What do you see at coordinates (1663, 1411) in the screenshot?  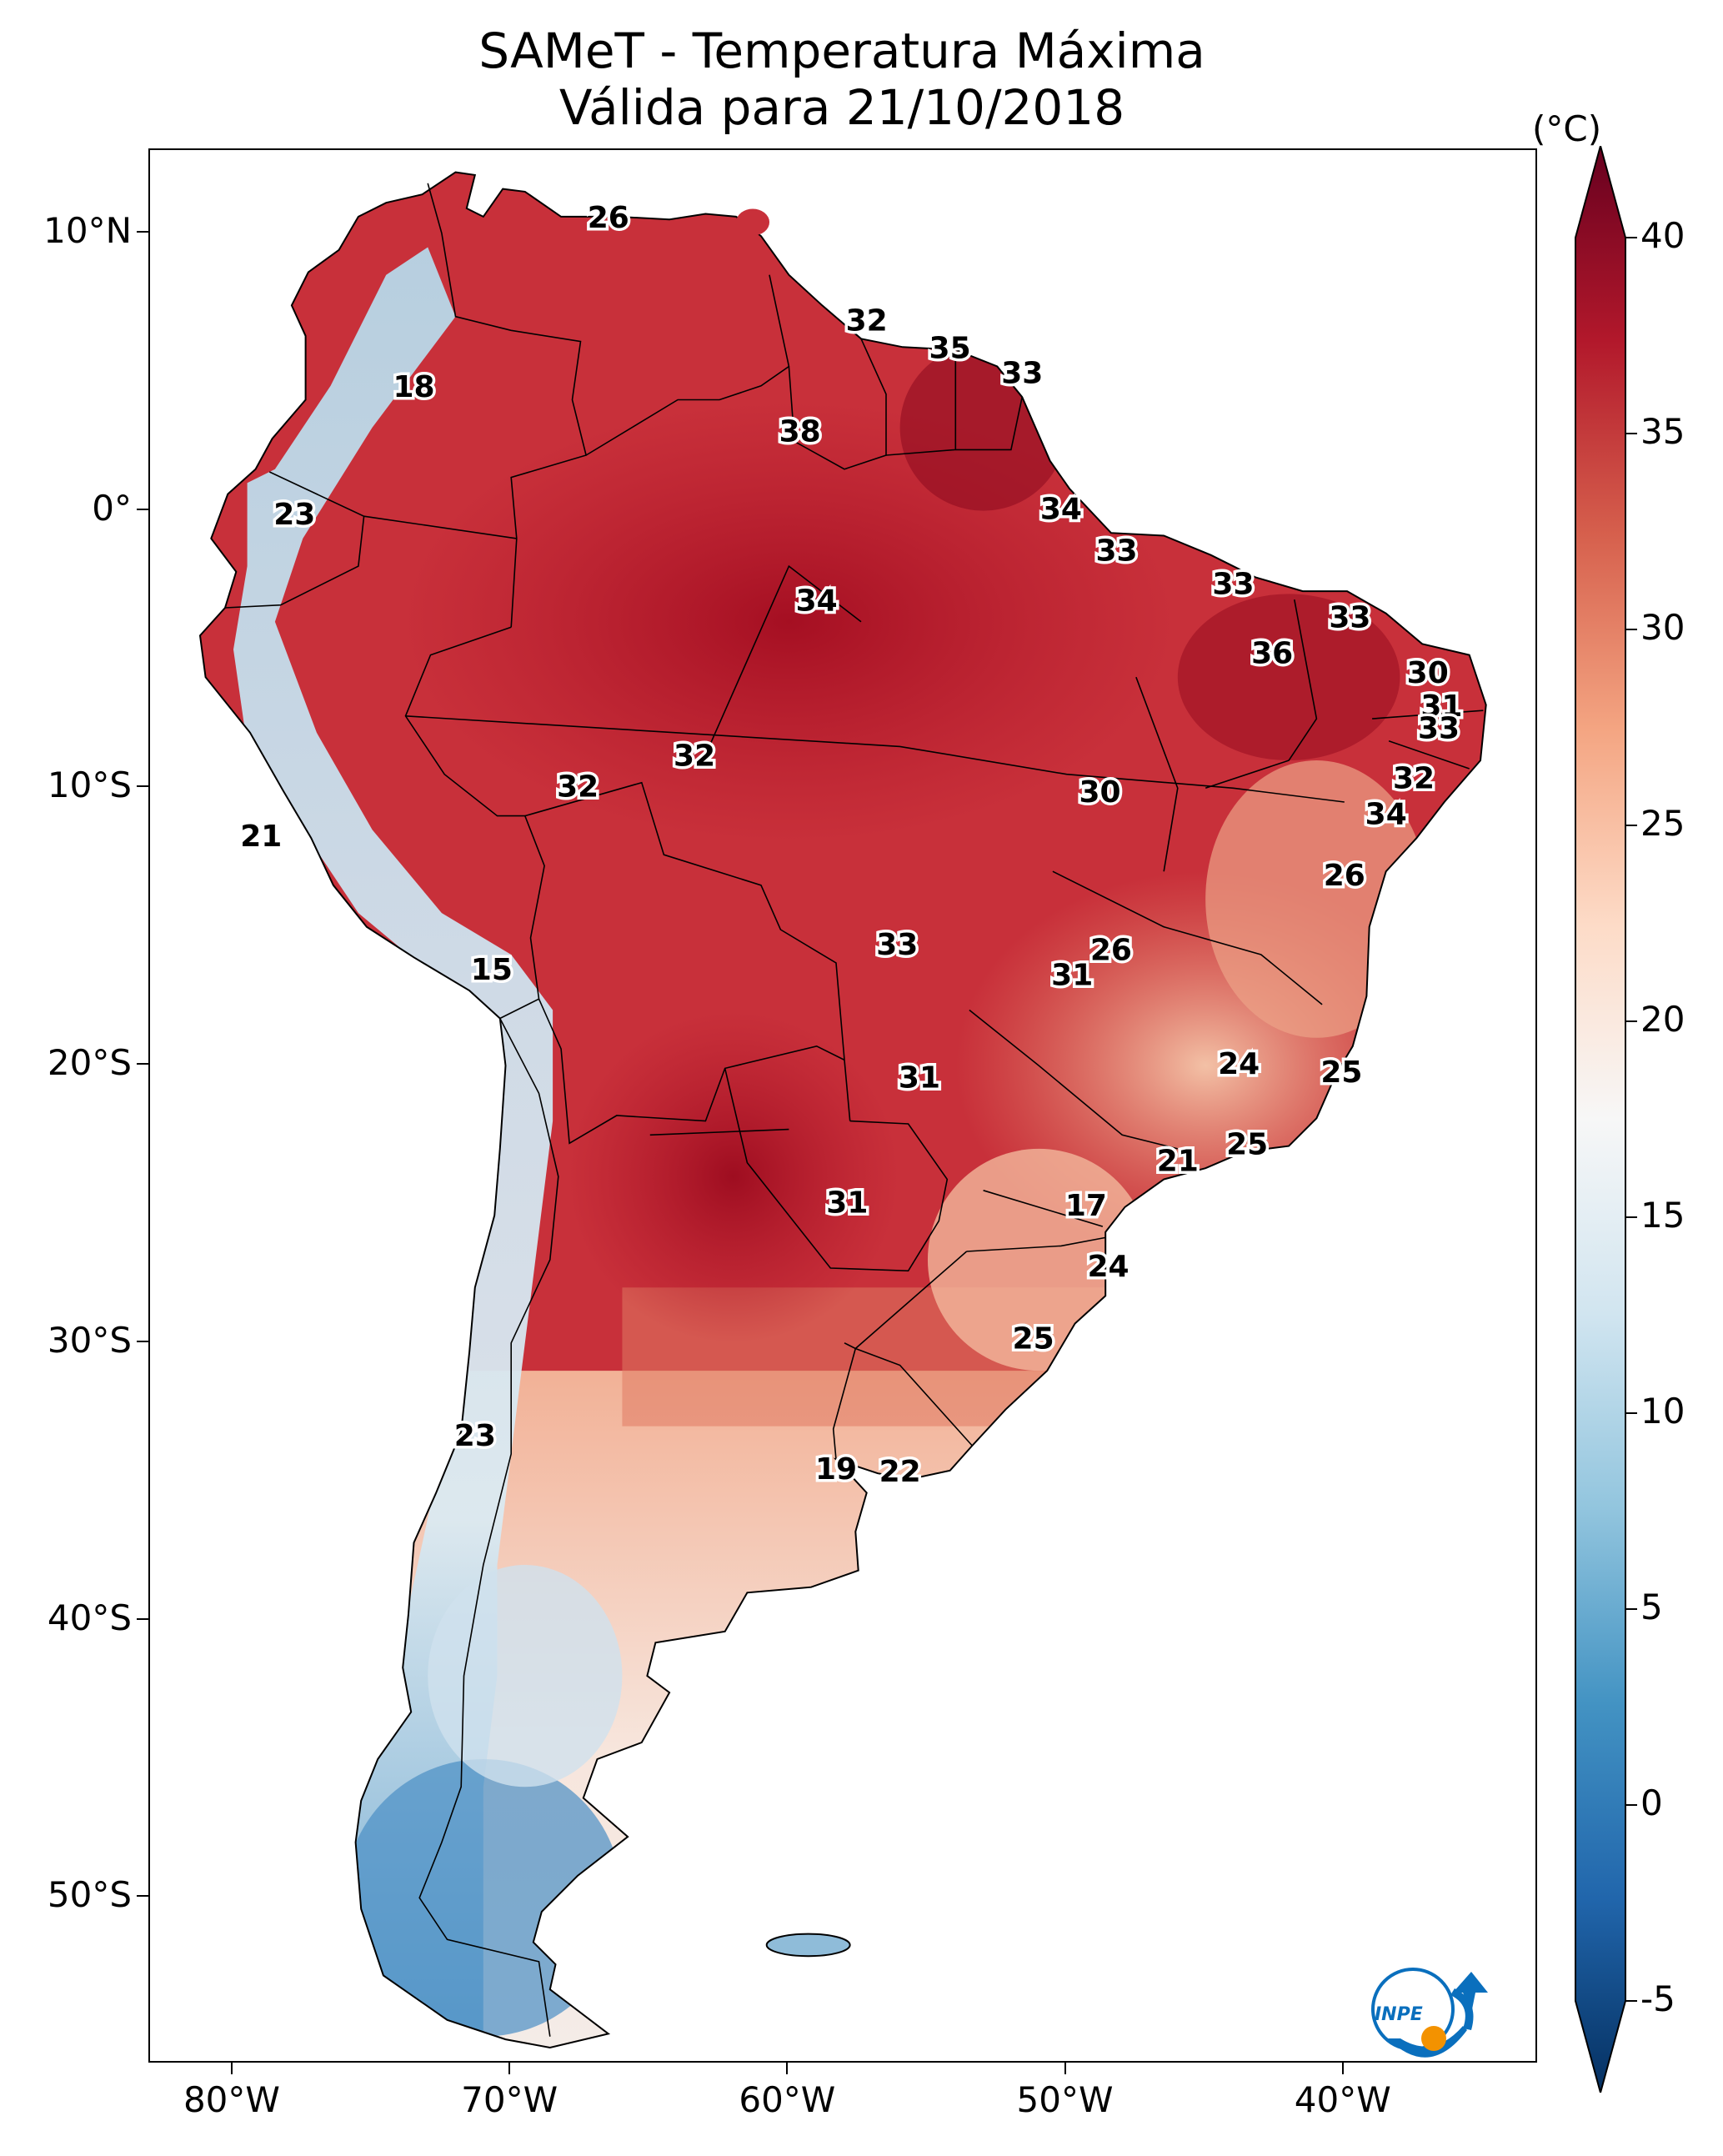 I see `colorbar-tick-label: 10` at bounding box center [1663, 1411].